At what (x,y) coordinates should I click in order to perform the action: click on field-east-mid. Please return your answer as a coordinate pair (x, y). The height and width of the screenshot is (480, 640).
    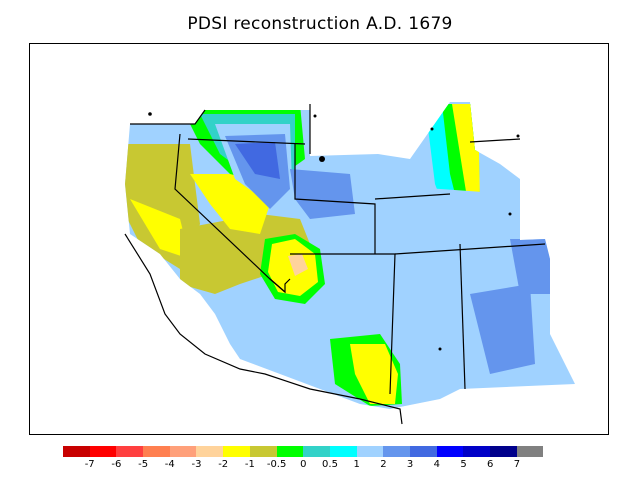
    Looking at the image, I should click on (502, 329).